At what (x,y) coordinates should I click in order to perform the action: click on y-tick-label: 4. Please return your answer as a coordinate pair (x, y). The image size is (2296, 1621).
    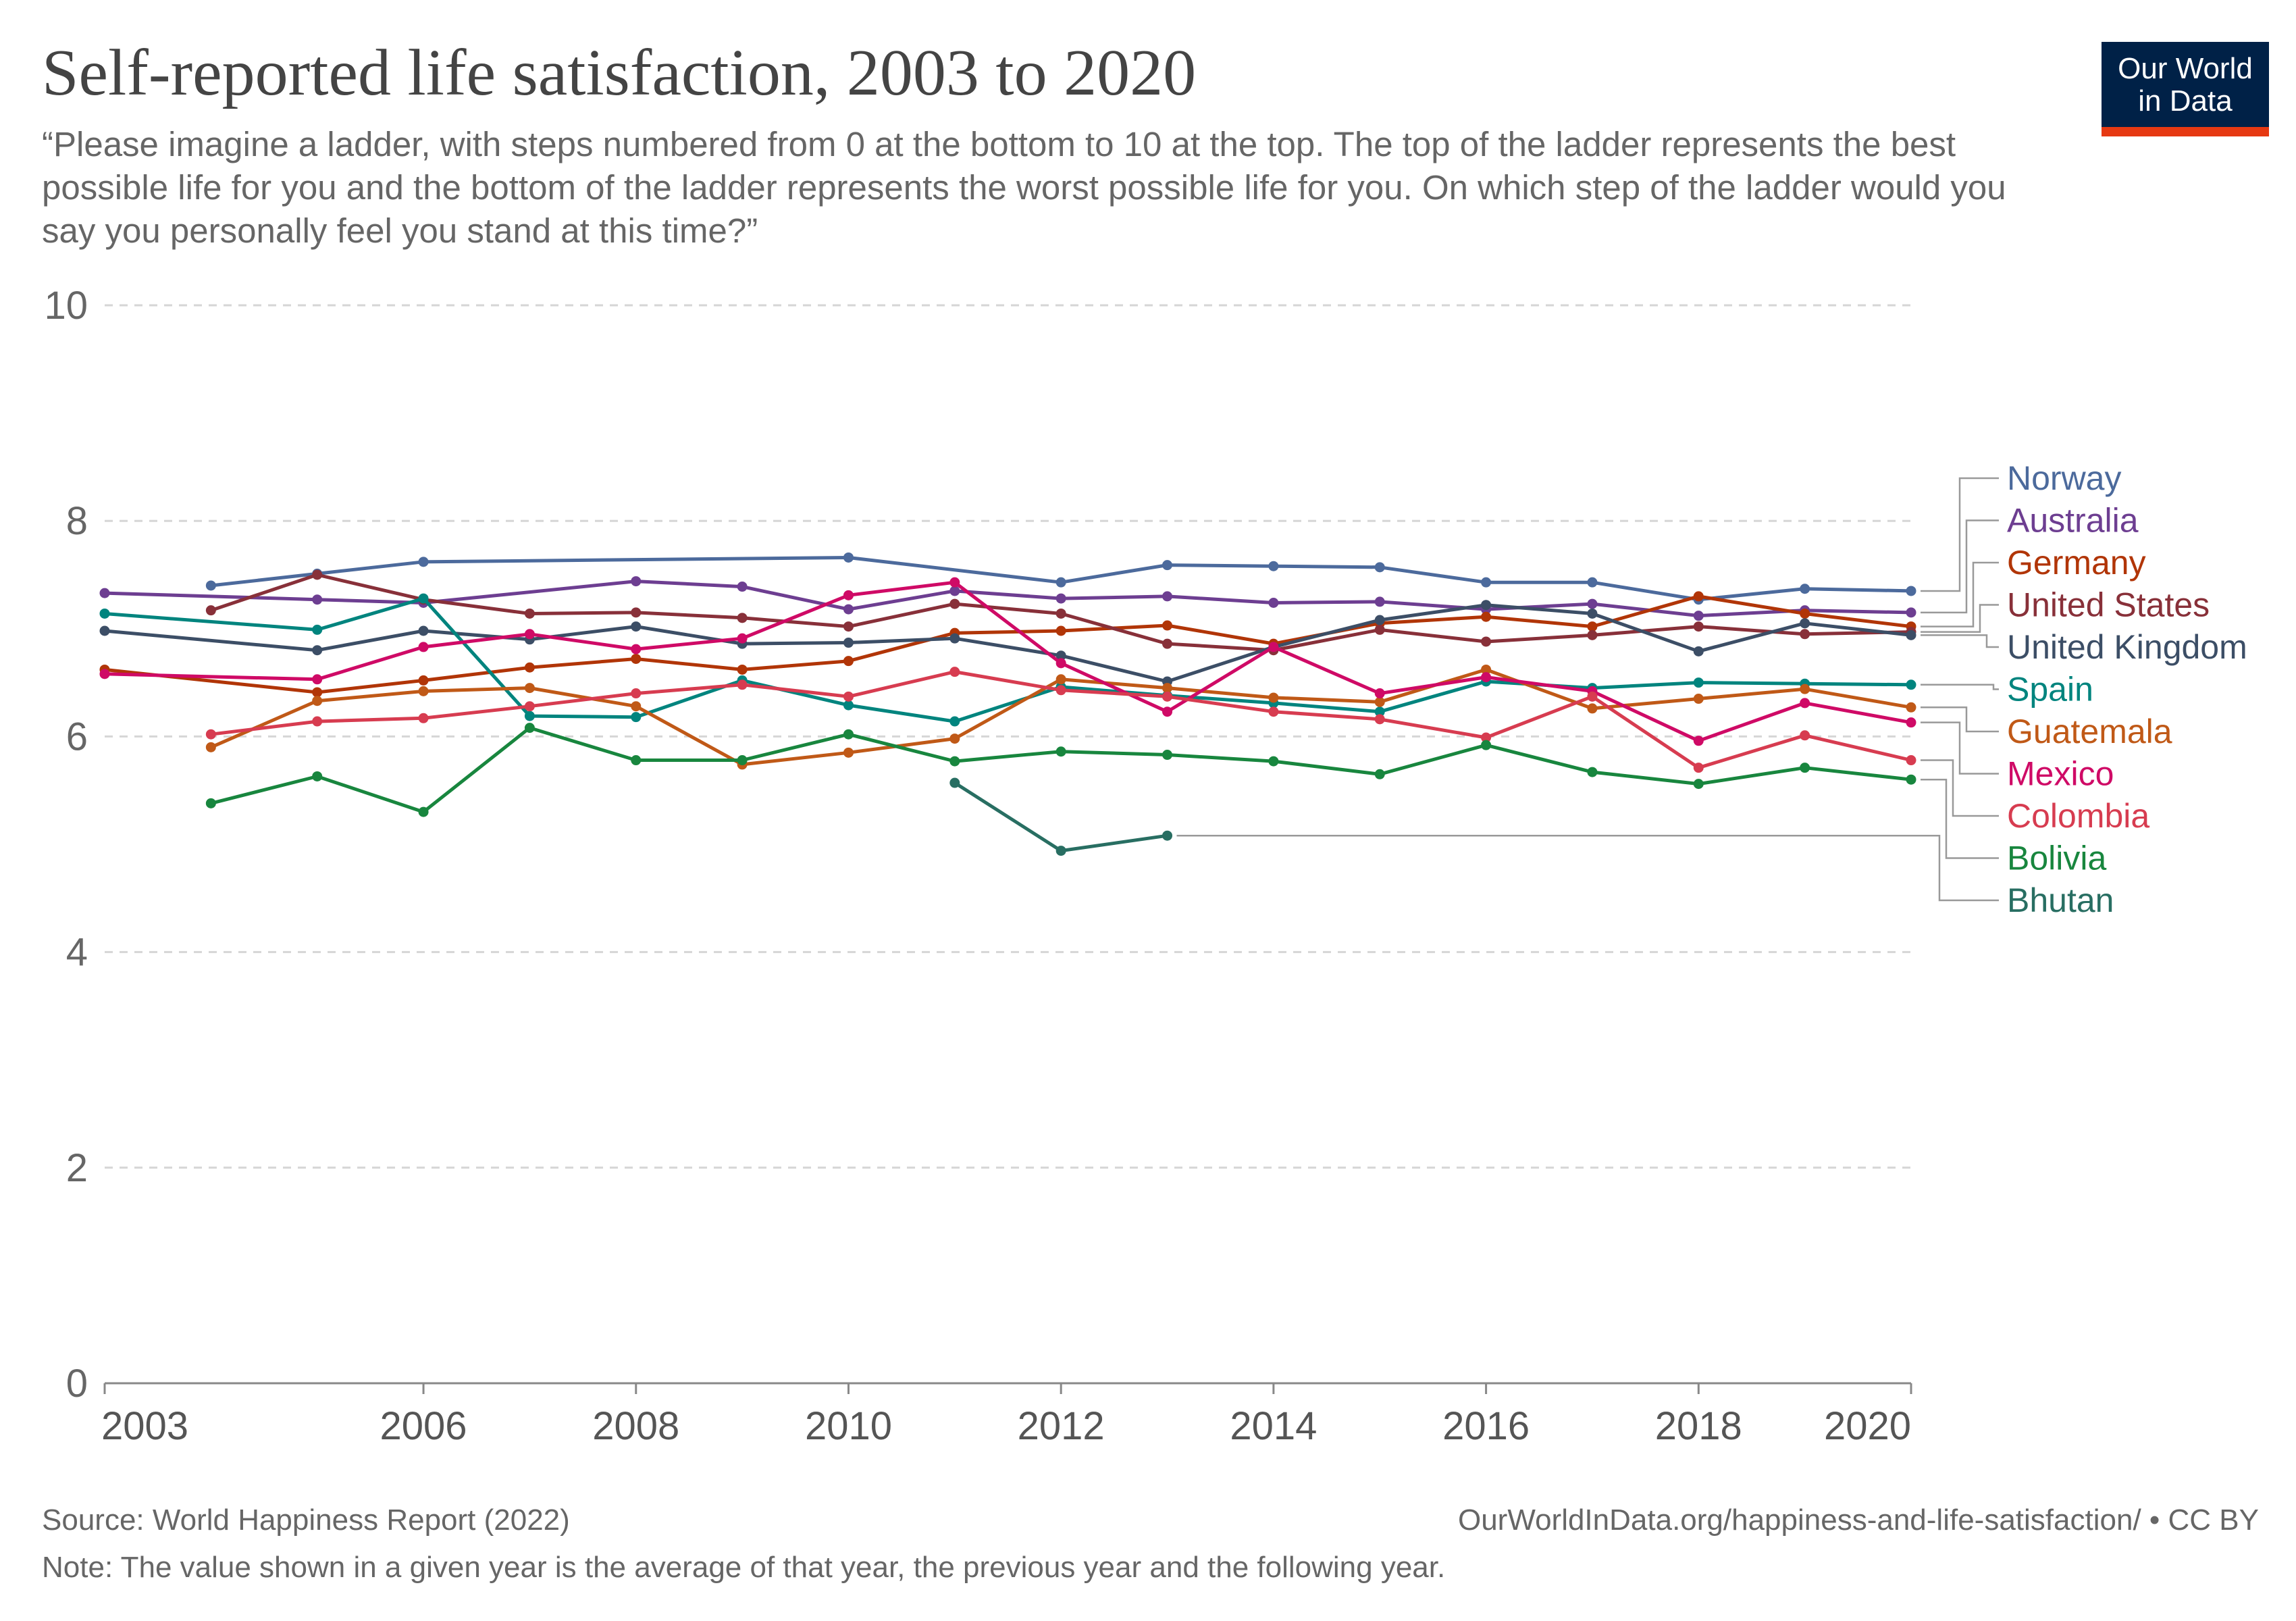
    Looking at the image, I should click on (77, 953).